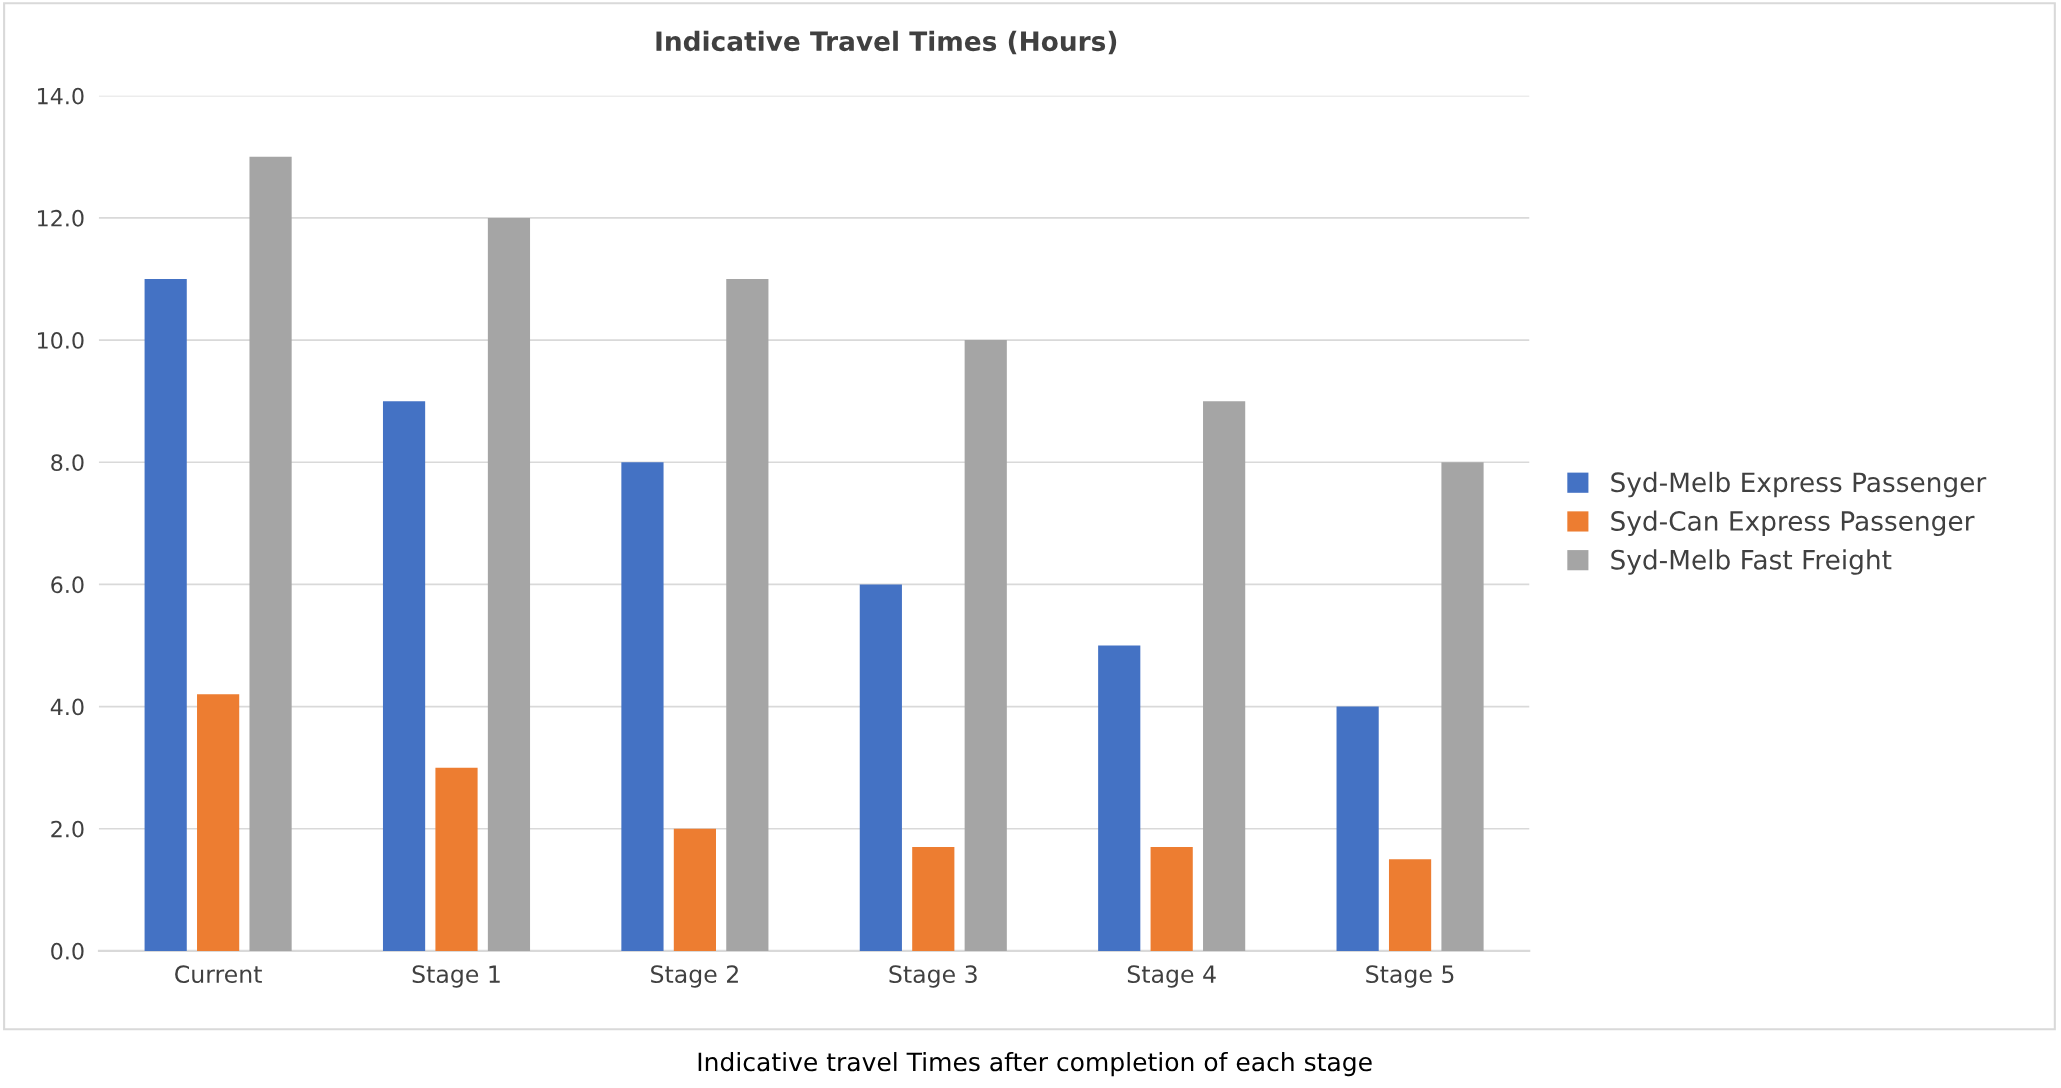  Describe the element at coordinates (61, 218) in the screenshot. I see `y-tick-label: 12.0` at that location.